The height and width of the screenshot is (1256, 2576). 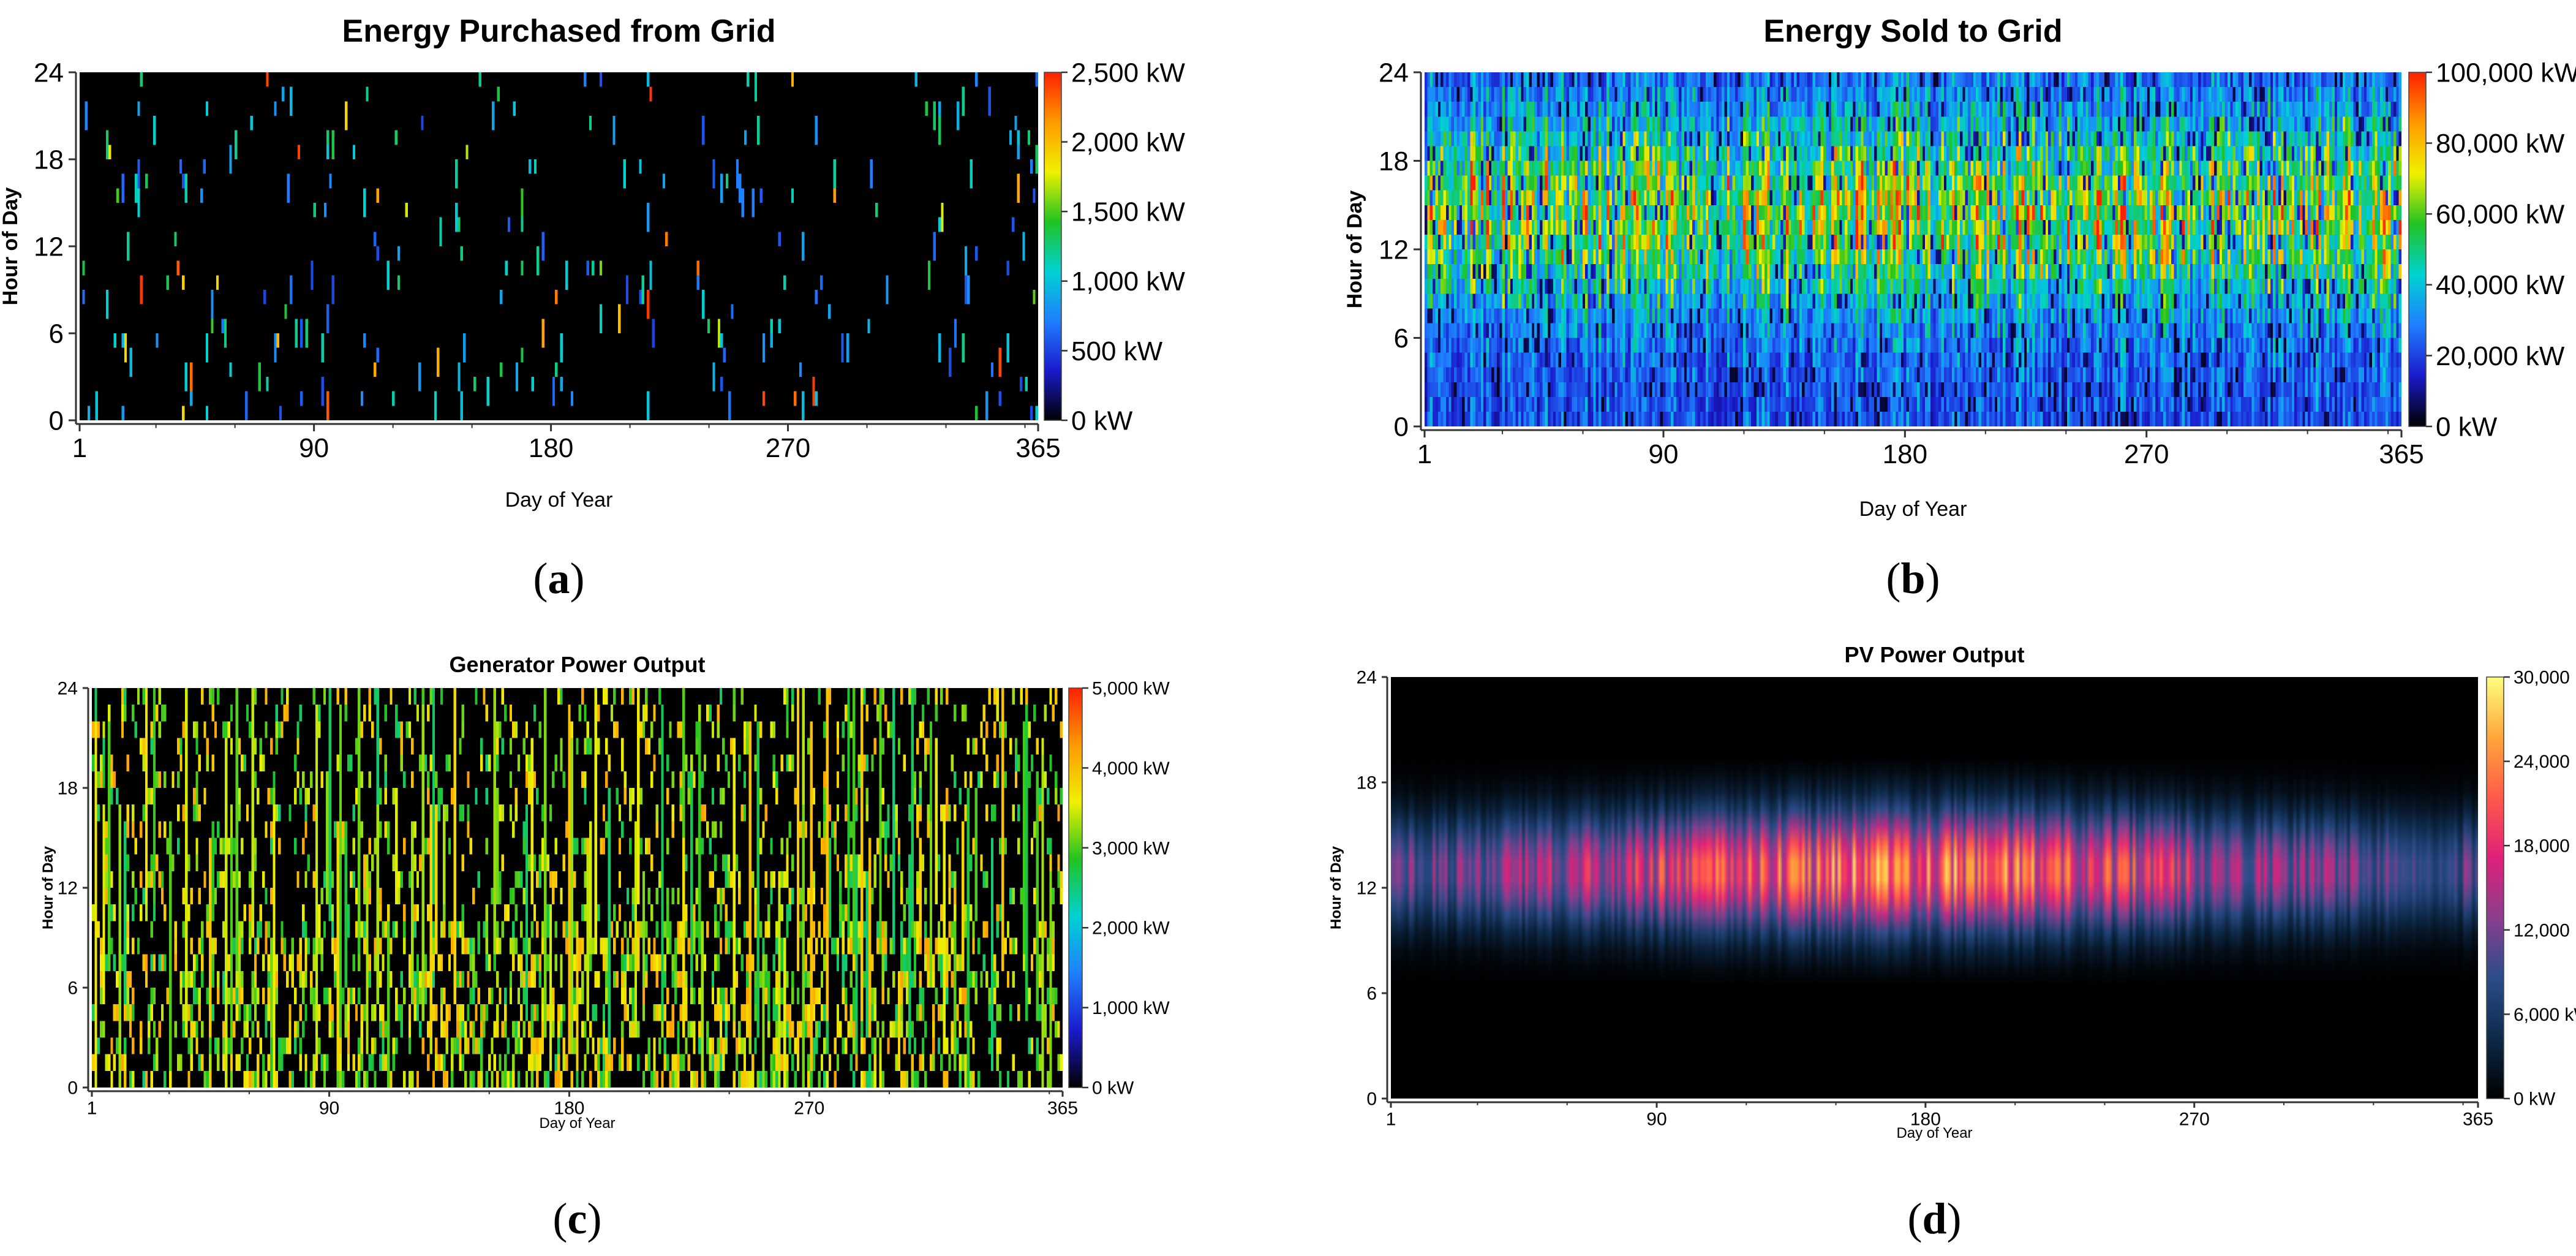 I want to click on colorbar-tick-label: 20,000 kW, so click(x=2500, y=356).